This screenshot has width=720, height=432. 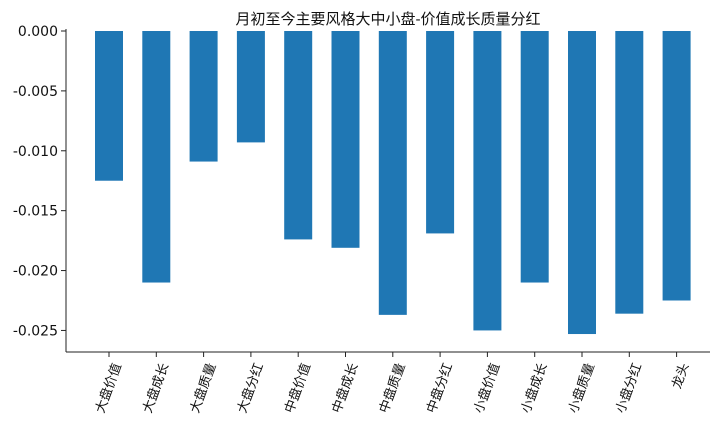 I want to click on bar-龙头, so click(x=676, y=166).